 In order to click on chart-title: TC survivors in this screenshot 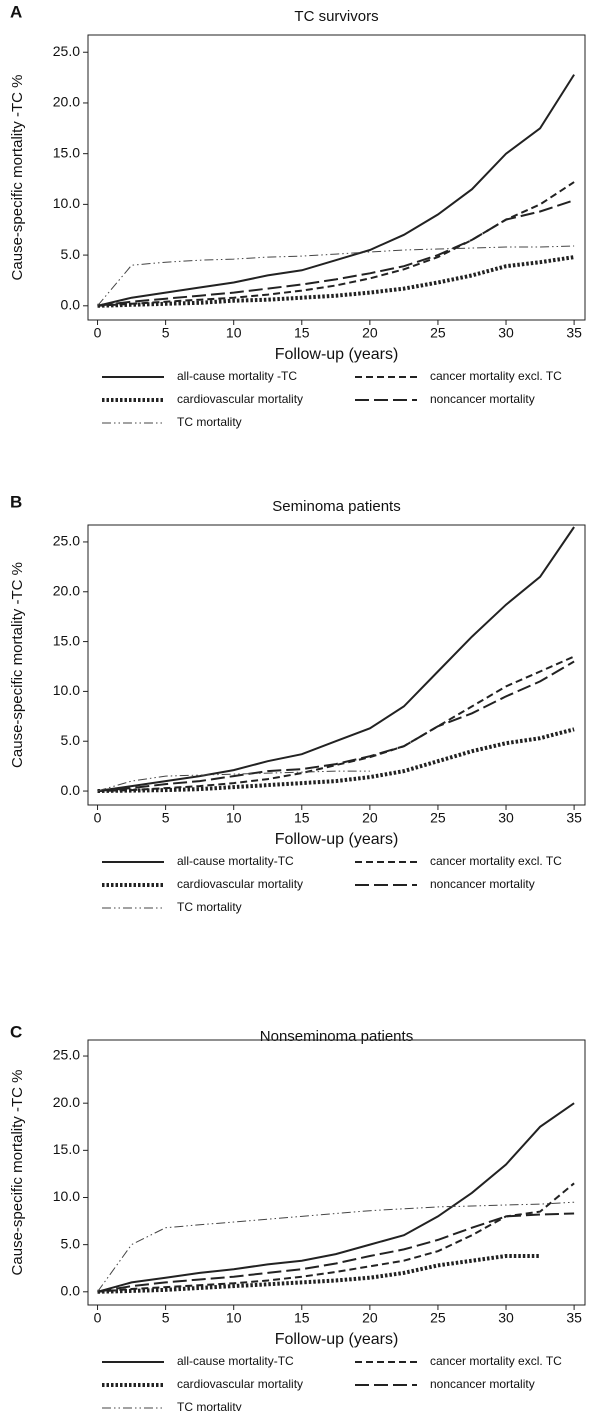, I will do `click(336, 16)`.